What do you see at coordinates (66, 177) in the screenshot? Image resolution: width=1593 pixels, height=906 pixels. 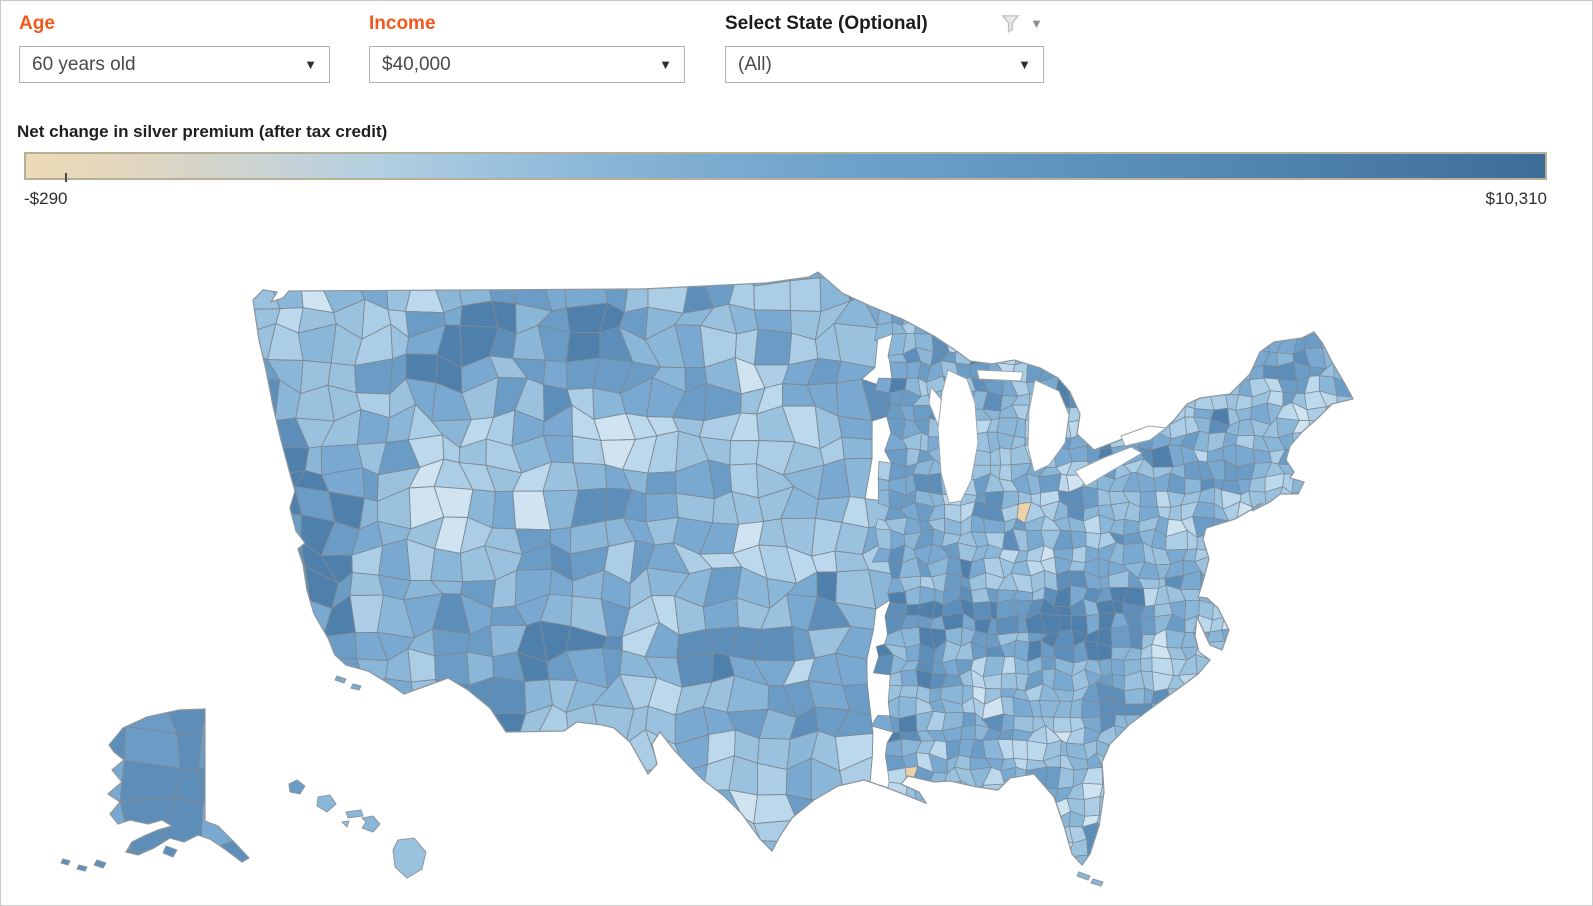 I see `legend-tick` at bounding box center [66, 177].